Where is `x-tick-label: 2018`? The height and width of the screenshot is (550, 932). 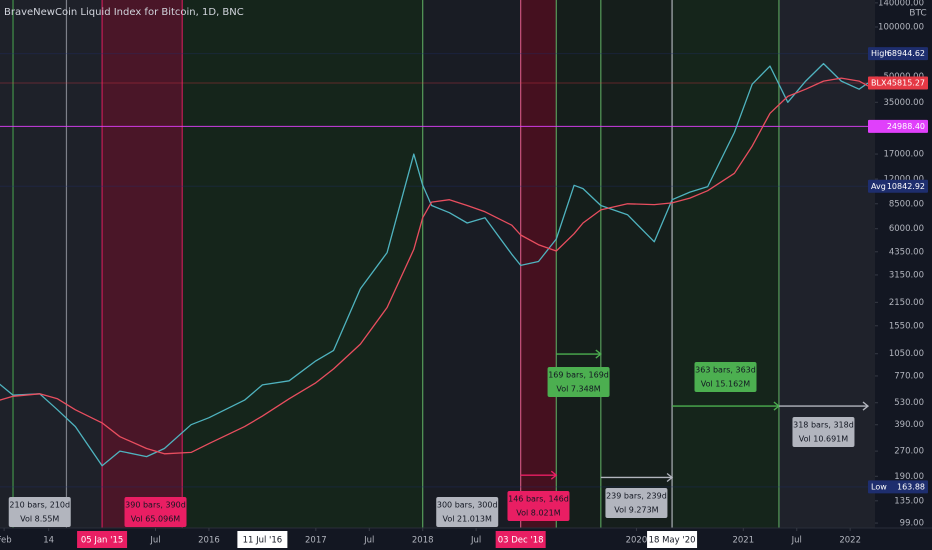 x-tick-label: 2018 is located at coordinates (423, 541).